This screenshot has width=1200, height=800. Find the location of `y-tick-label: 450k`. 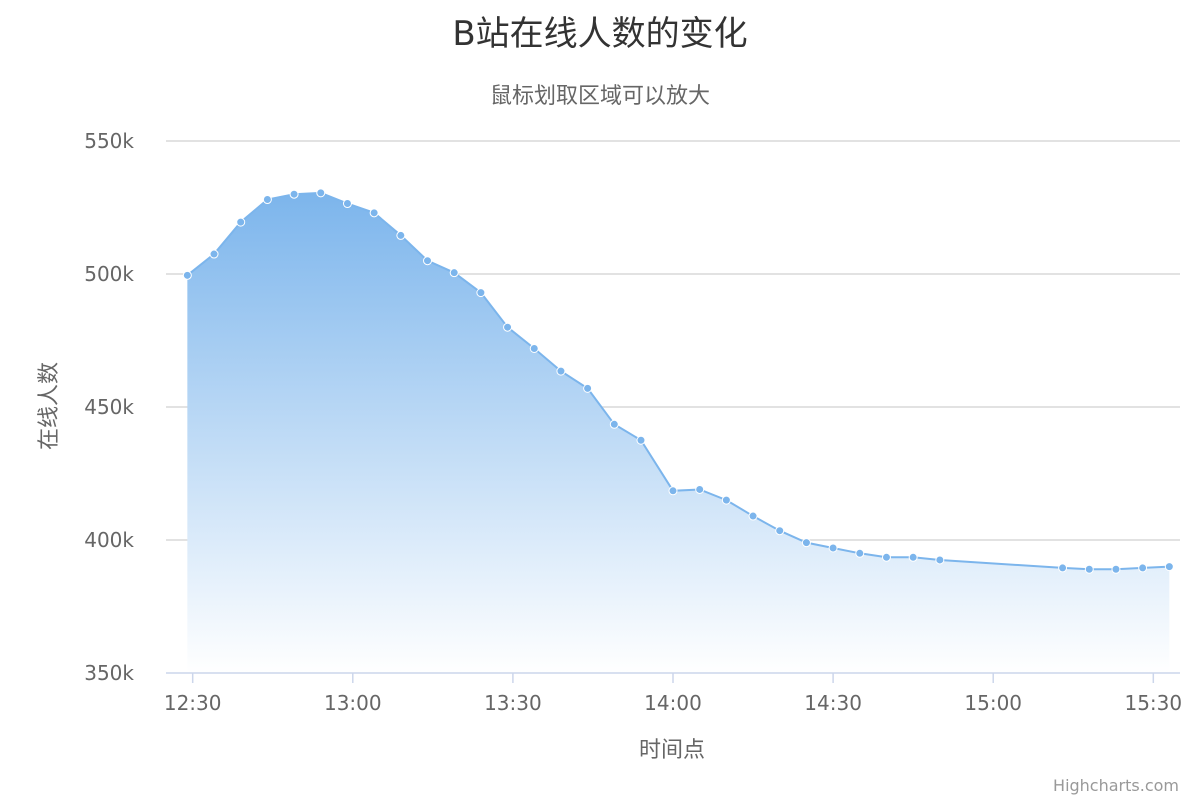

y-tick-label: 450k is located at coordinates (109, 407).